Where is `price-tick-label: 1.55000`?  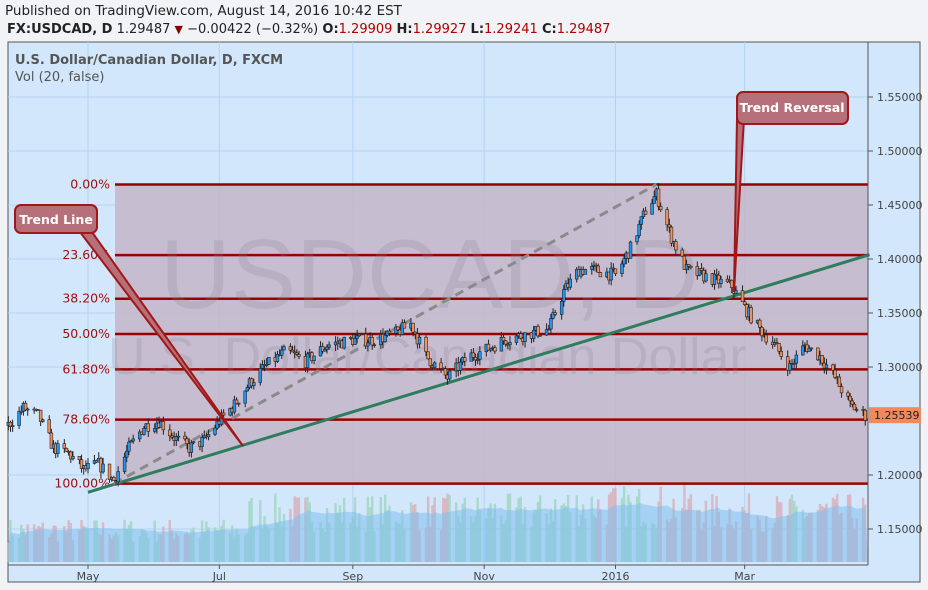
price-tick-label: 1.55000 is located at coordinates (900, 97).